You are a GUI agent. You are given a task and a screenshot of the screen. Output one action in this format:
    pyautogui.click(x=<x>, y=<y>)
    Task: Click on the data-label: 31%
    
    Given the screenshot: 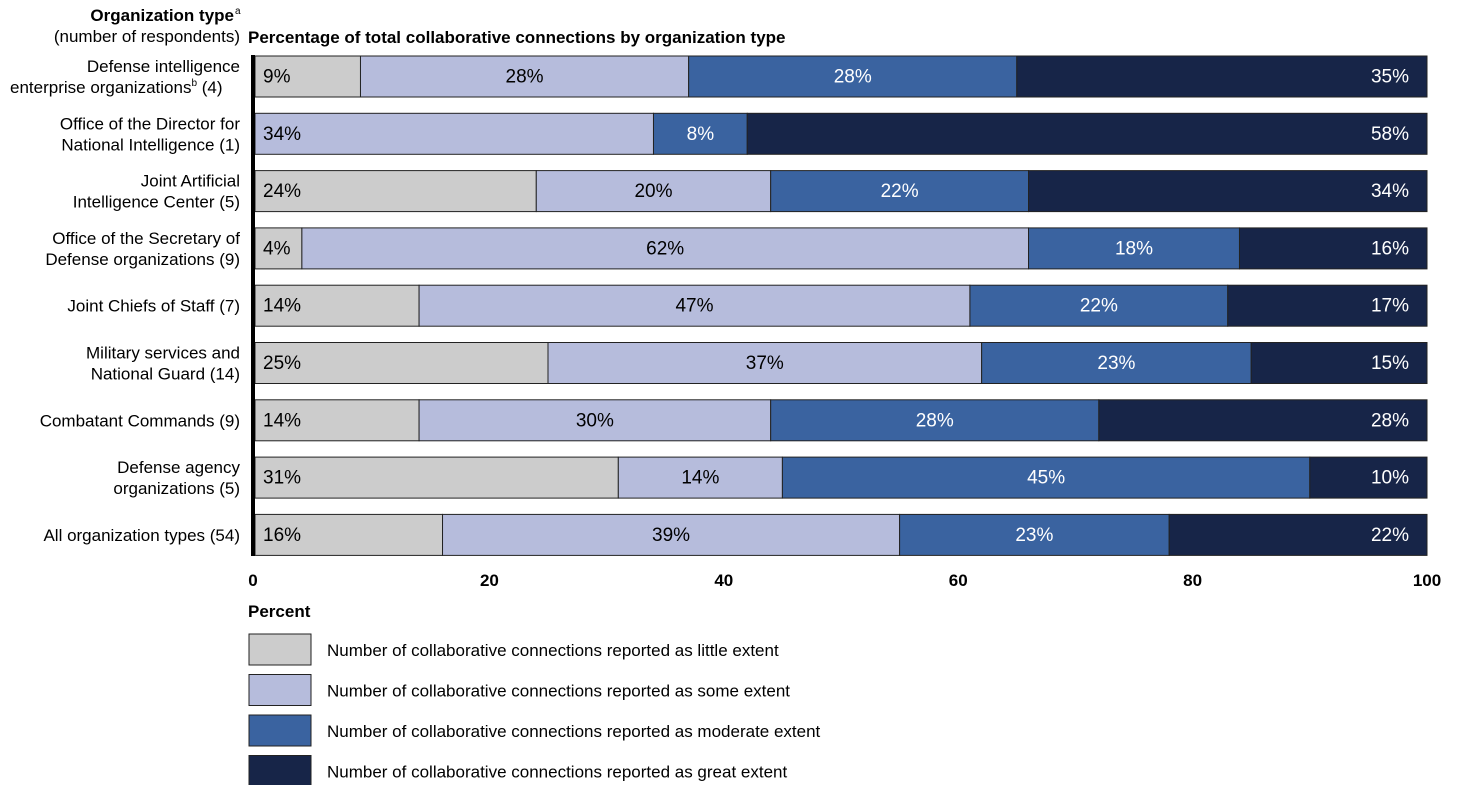 What is the action you would take?
    pyautogui.click(x=282, y=478)
    